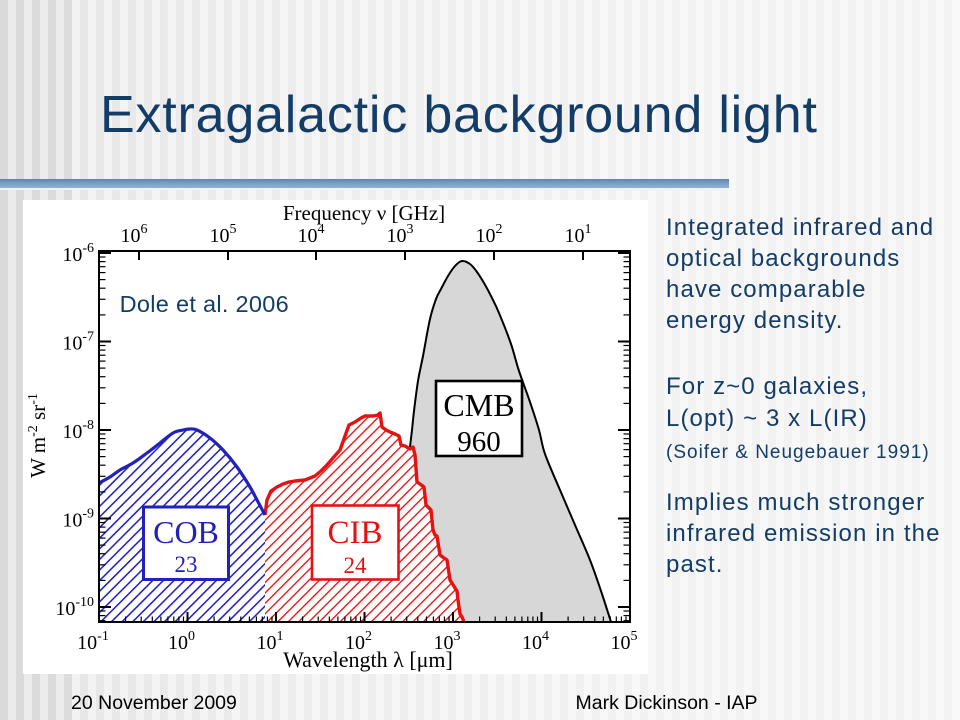 The height and width of the screenshot is (720, 960). Describe the element at coordinates (78, 342) in the screenshot. I see `svg-text: 10⁻⁷` at that location.